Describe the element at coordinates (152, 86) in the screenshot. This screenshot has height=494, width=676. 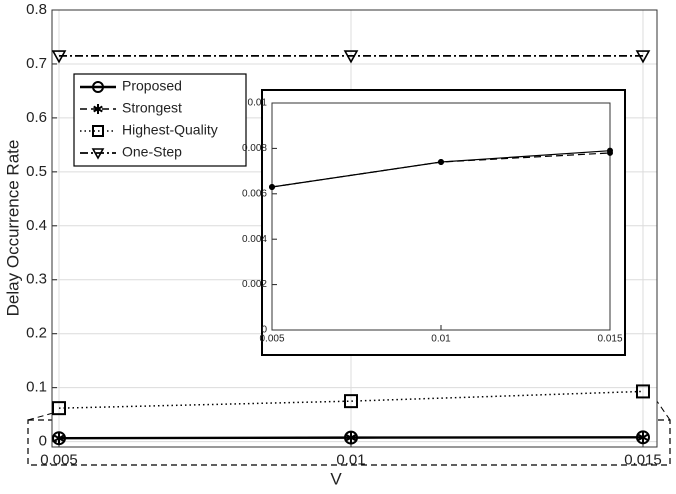
I see `legend-label: Proposed` at that location.